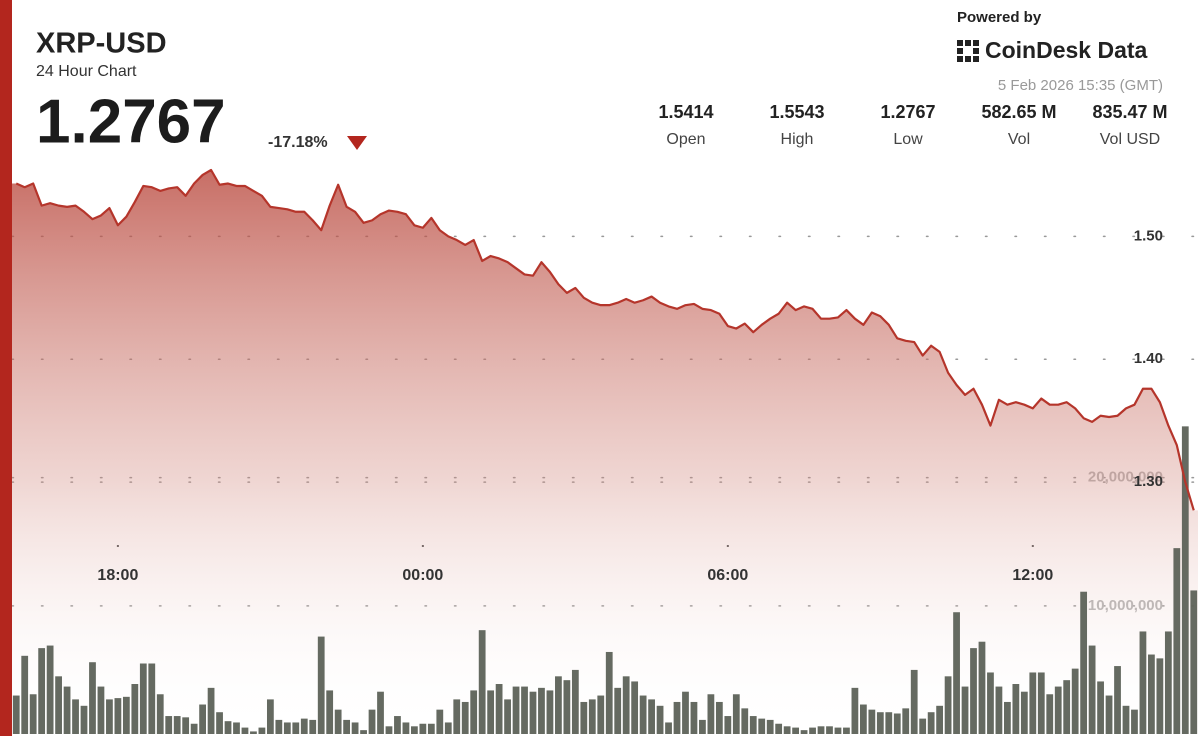 Image resolution: width=1202 pixels, height=741 pixels. I want to click on change: -17.18%, so click(298, 142).